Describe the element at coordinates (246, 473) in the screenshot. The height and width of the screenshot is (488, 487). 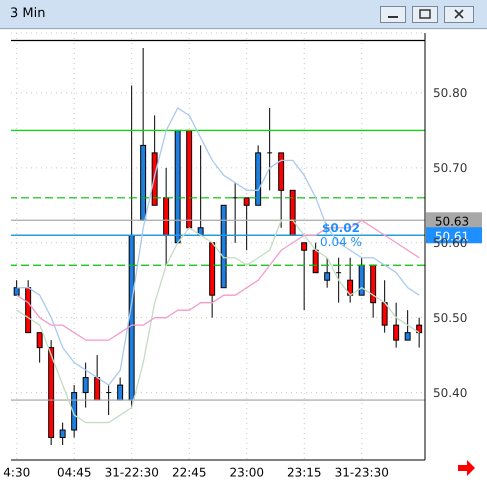
I see `x-tick-label: 23:00` at that location.